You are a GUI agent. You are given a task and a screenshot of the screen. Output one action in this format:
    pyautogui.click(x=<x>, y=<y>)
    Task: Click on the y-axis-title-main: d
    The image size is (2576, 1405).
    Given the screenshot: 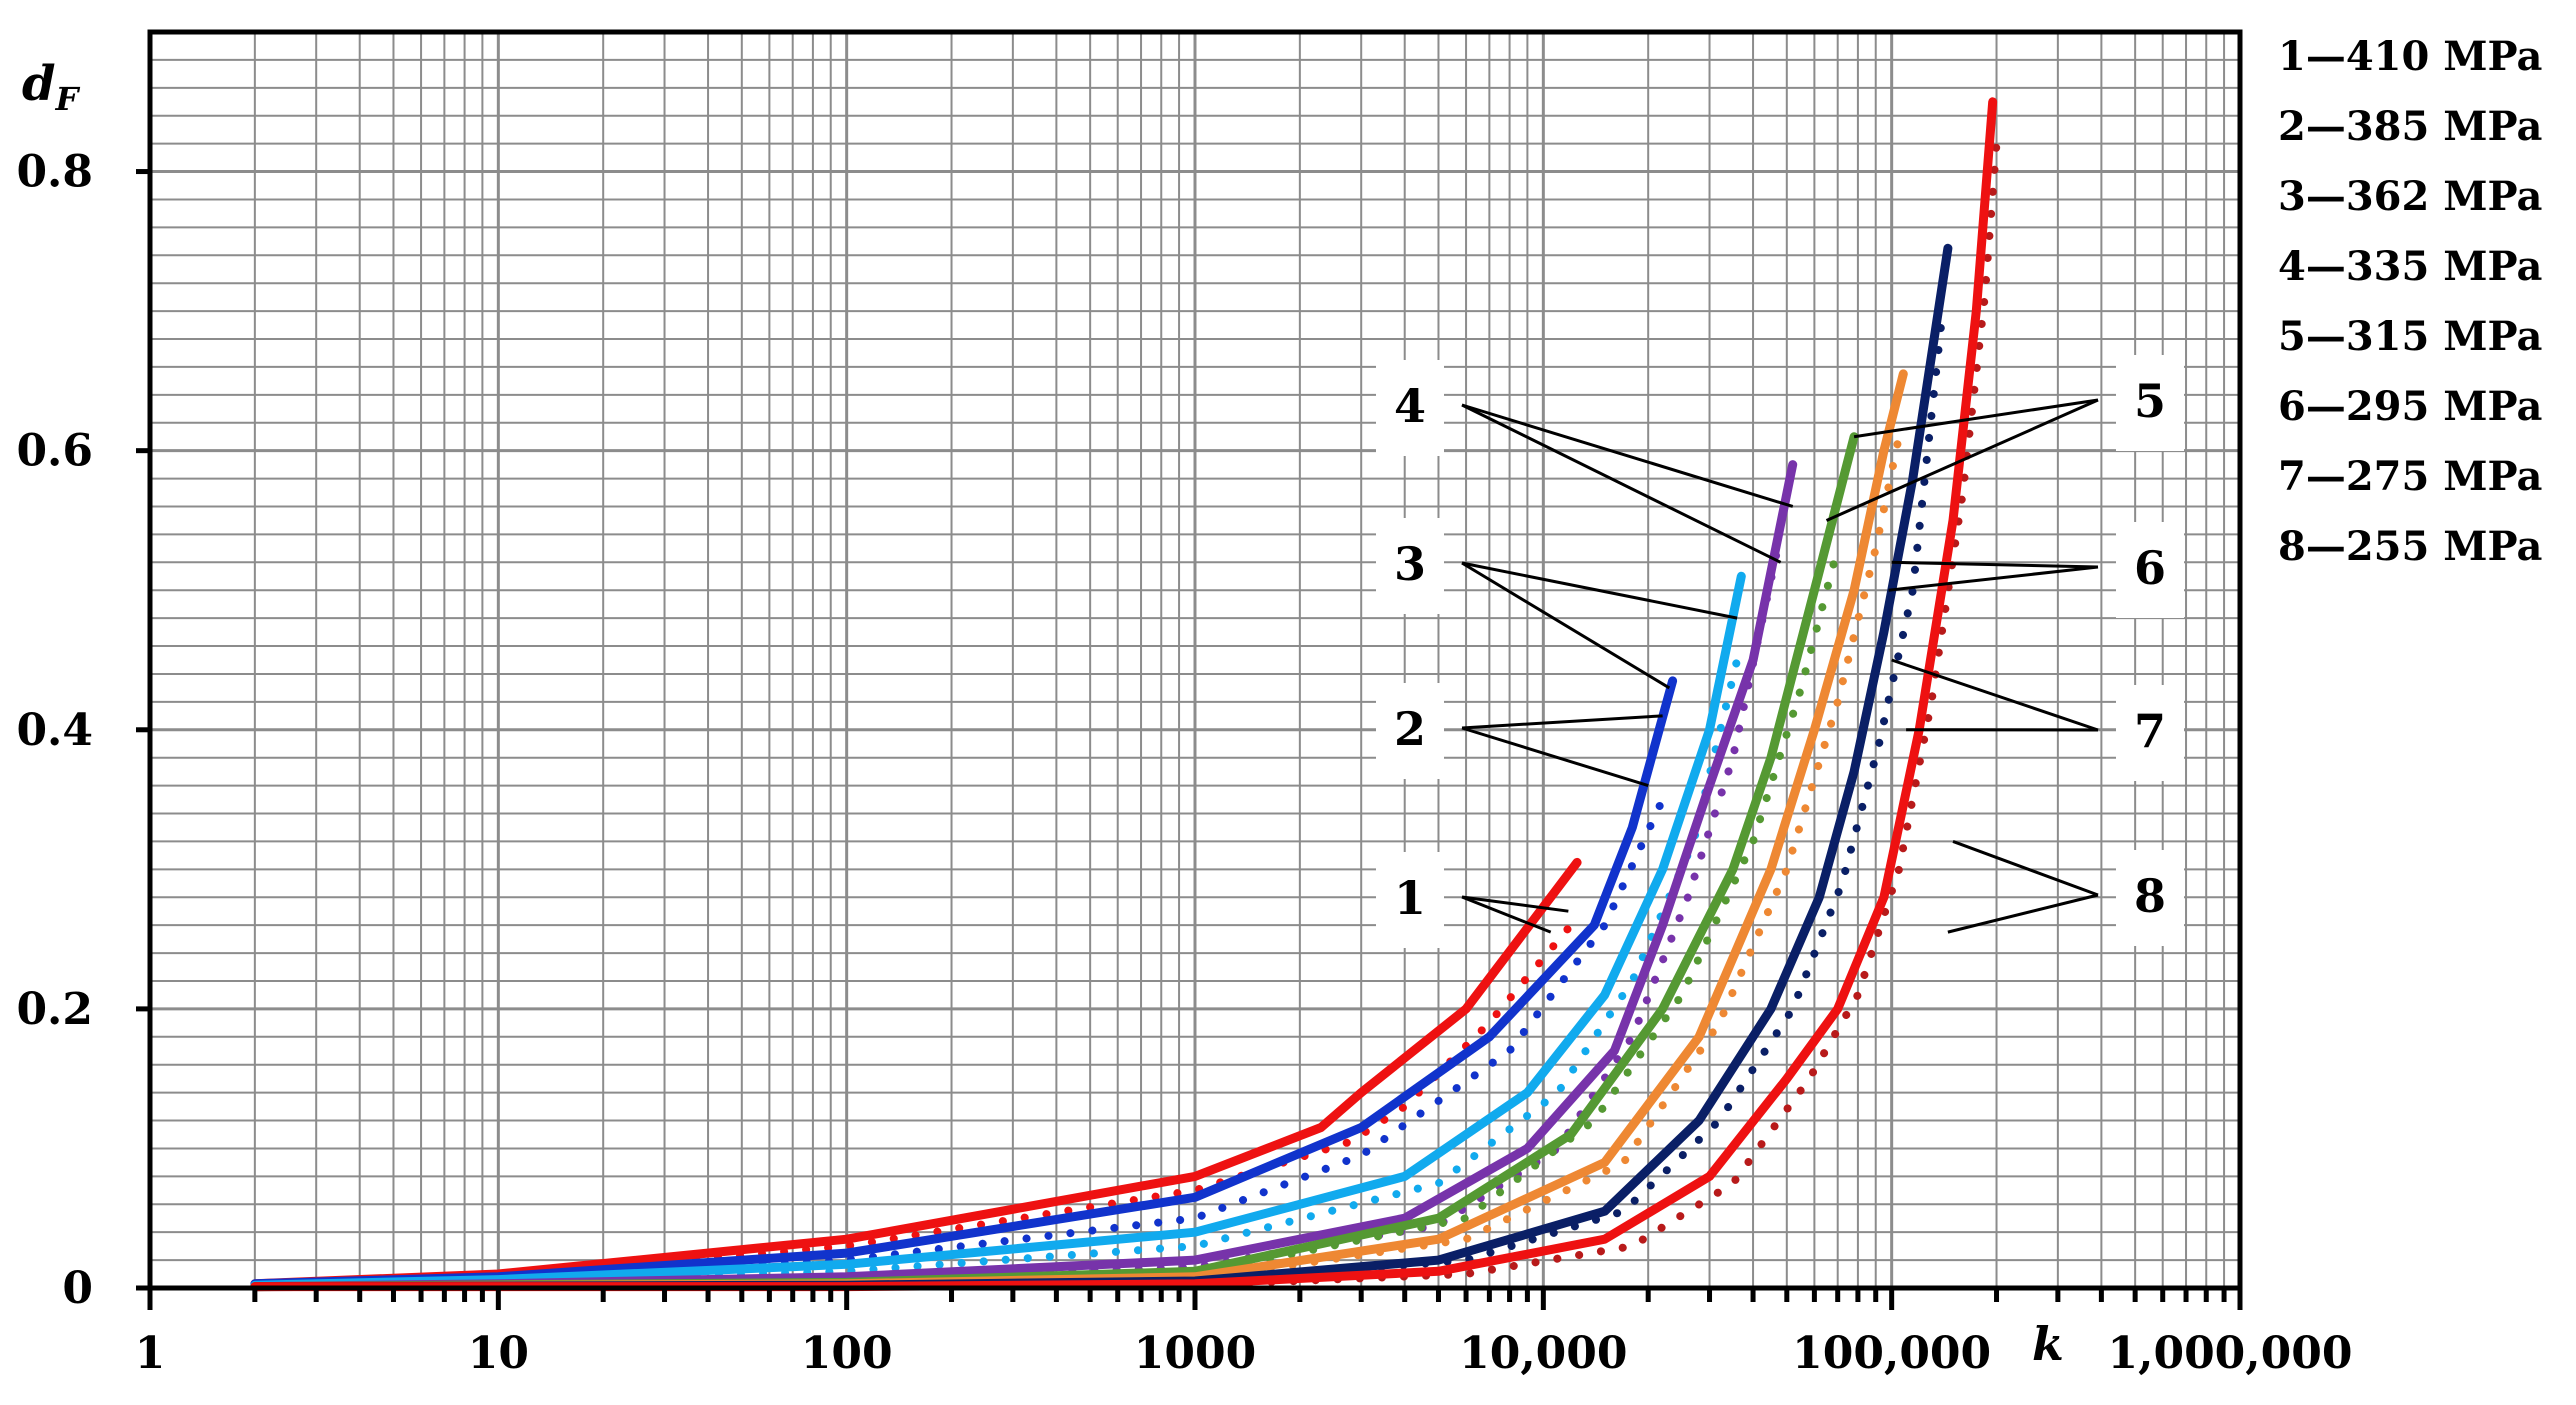 What is the action you would take?
    pyautogui.click(x=39, y=84)
    